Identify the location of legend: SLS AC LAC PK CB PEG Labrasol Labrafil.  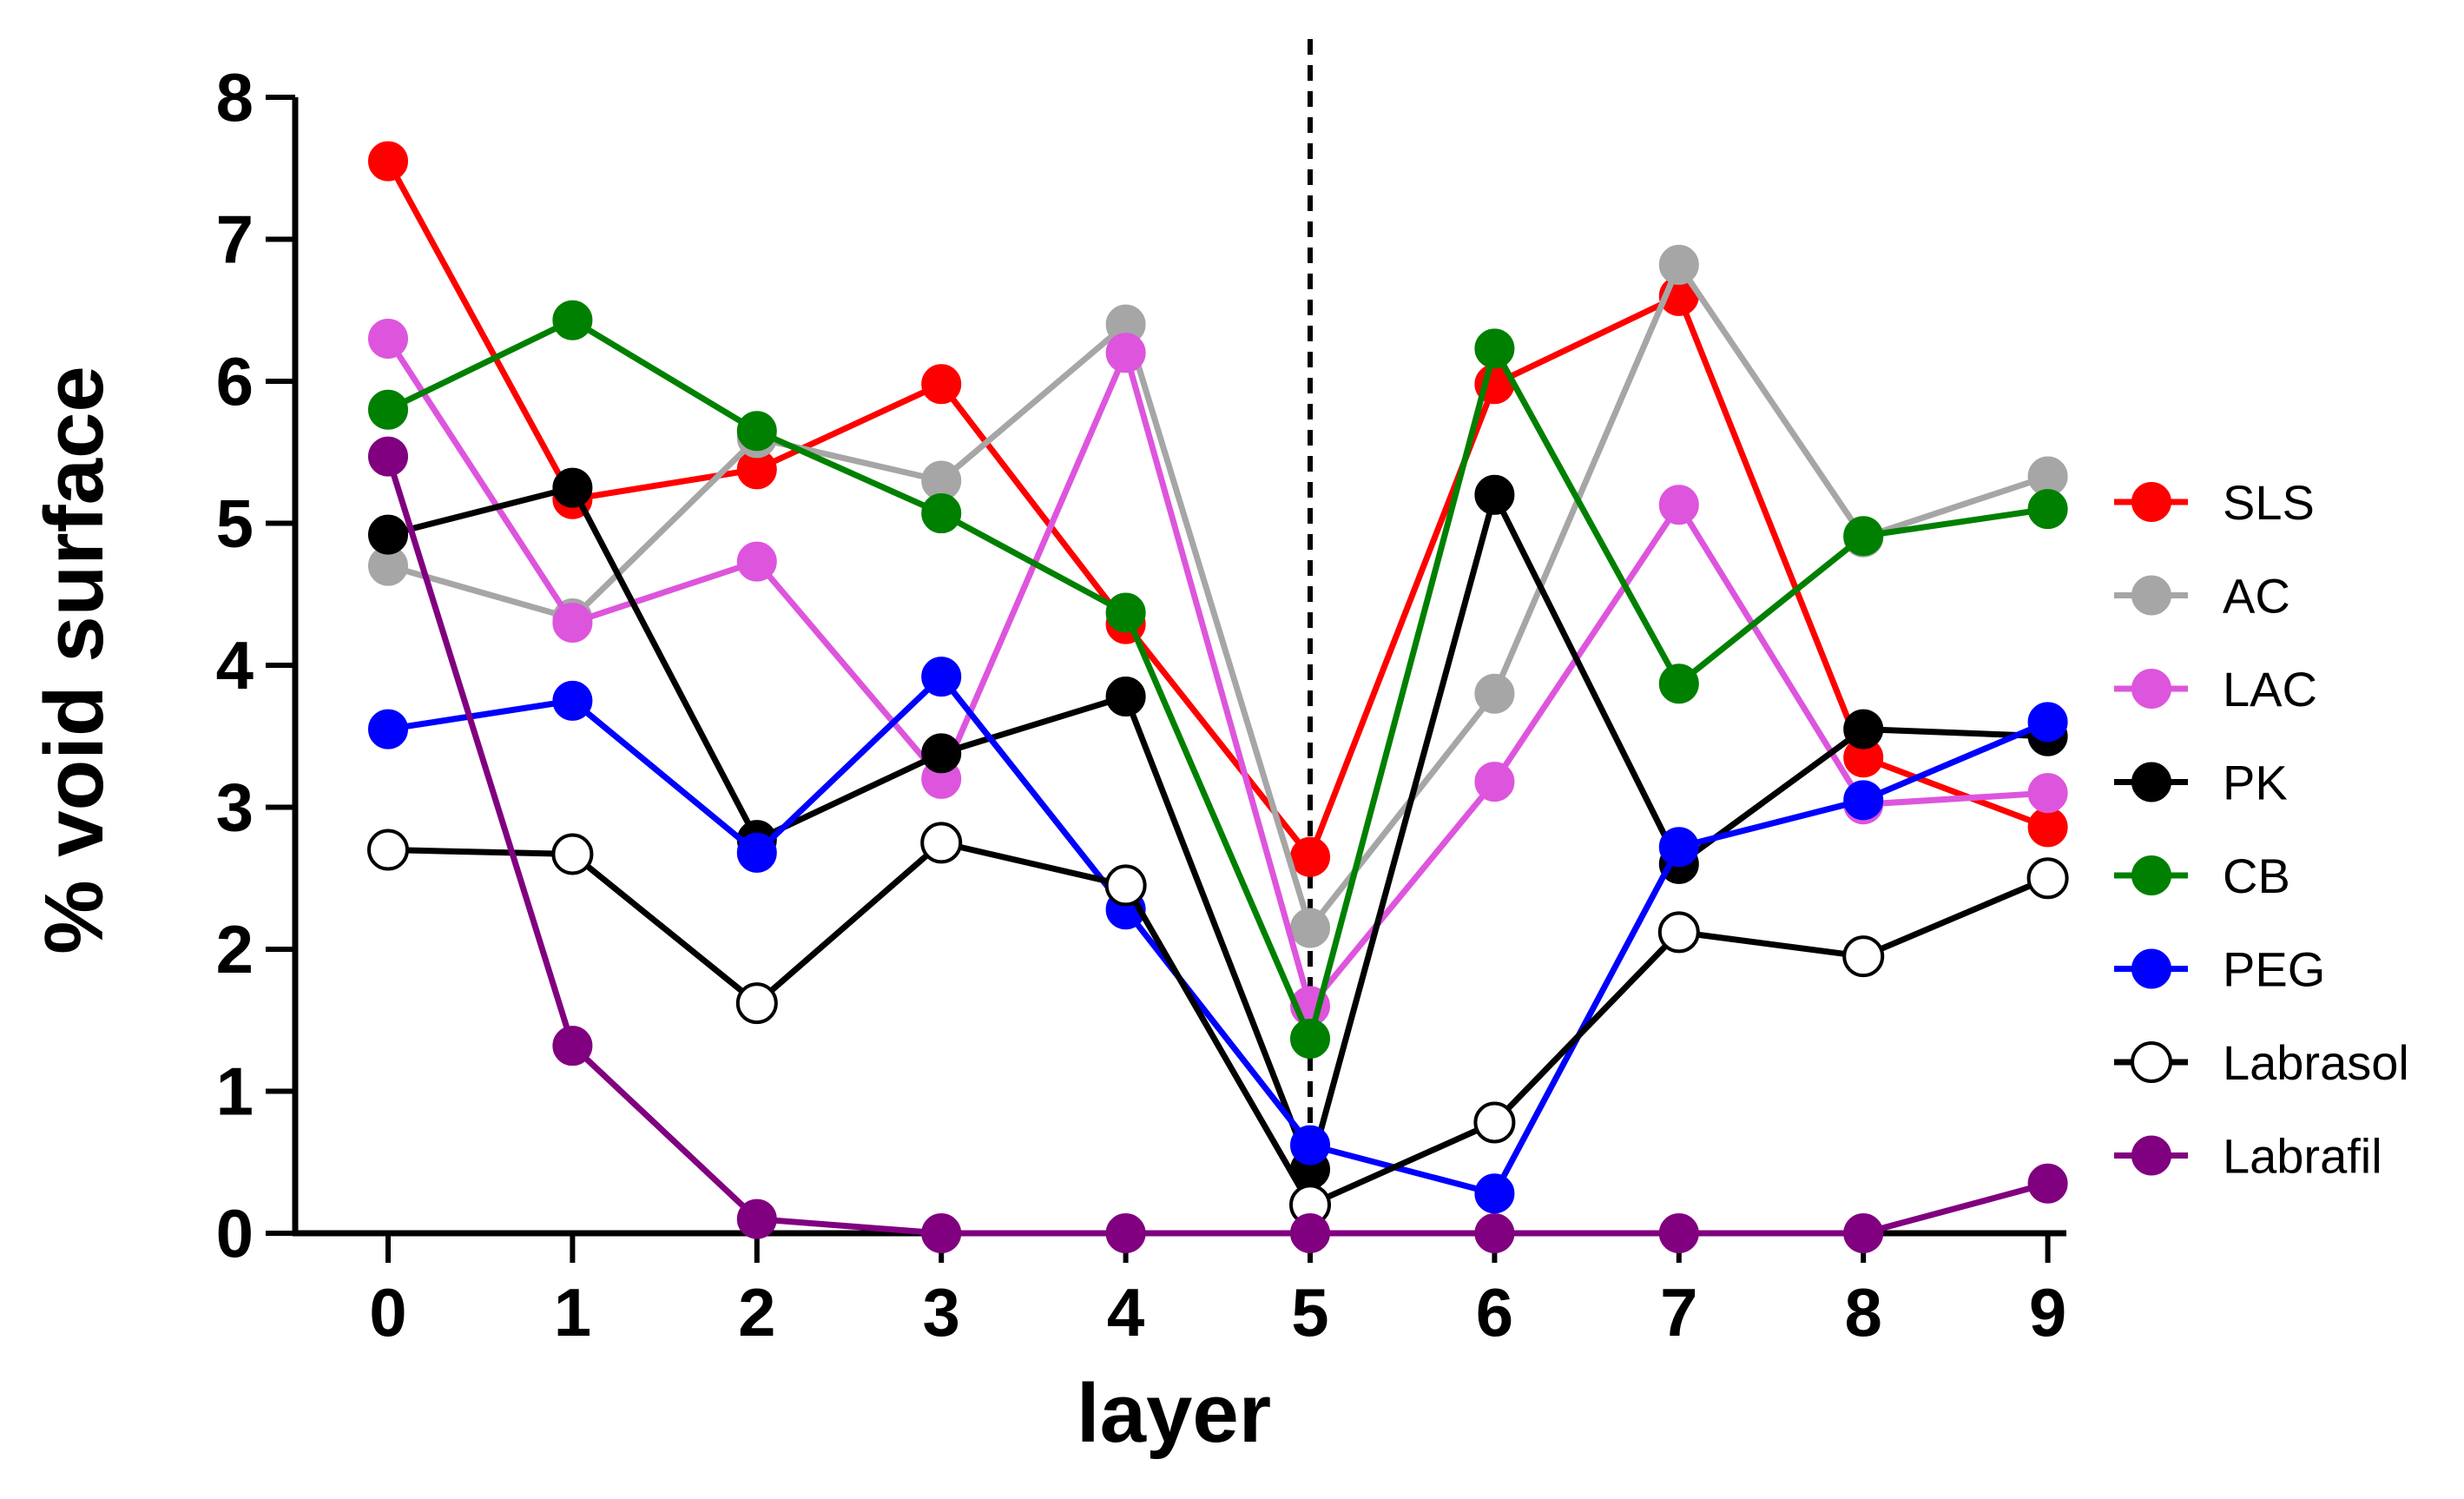
(2261, 829).